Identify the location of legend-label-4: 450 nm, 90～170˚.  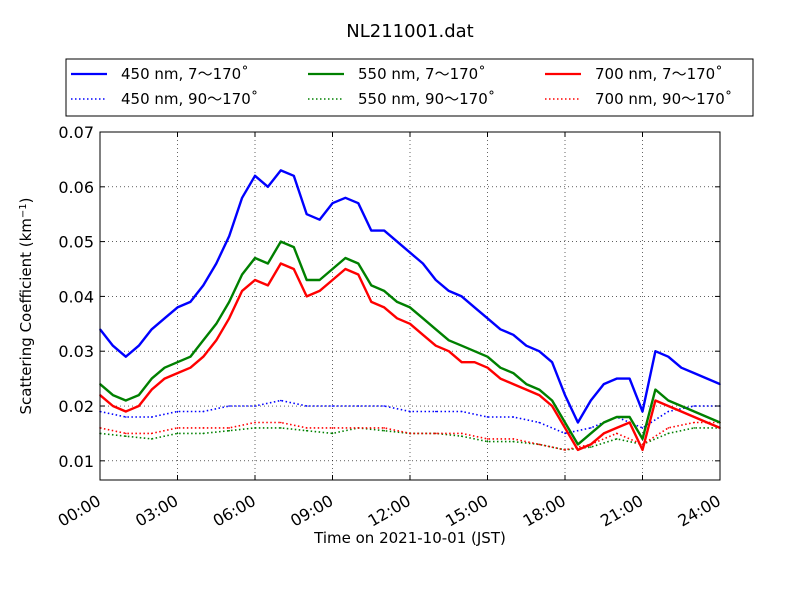
(189, 99).